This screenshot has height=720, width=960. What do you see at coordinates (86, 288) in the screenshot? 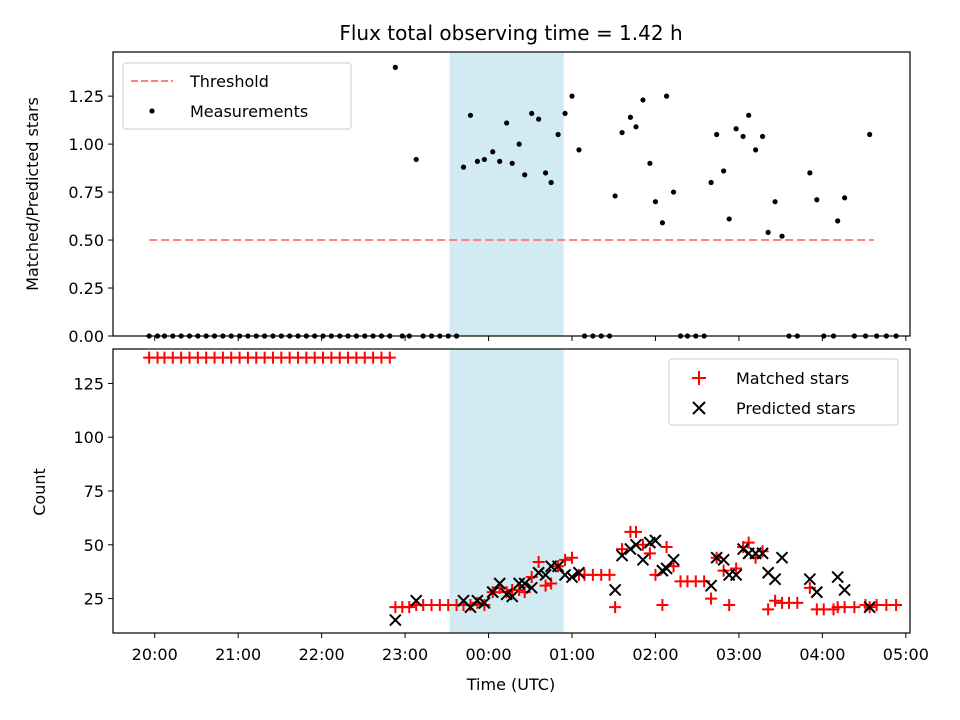
I see `y-tick-label: 0.25` at bounding box center [86, 288].